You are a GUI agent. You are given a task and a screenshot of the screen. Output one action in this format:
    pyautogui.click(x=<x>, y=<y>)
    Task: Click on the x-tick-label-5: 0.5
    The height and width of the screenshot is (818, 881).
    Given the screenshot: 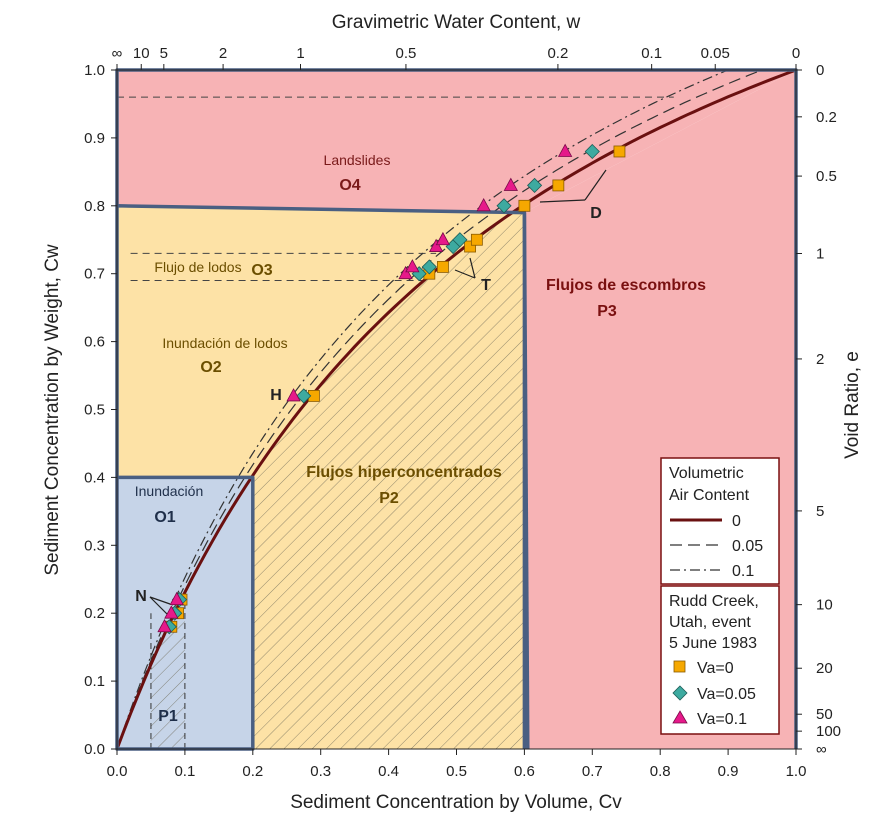 What is the action you would take?
    pyautogui.click(x=456, y=771)
    